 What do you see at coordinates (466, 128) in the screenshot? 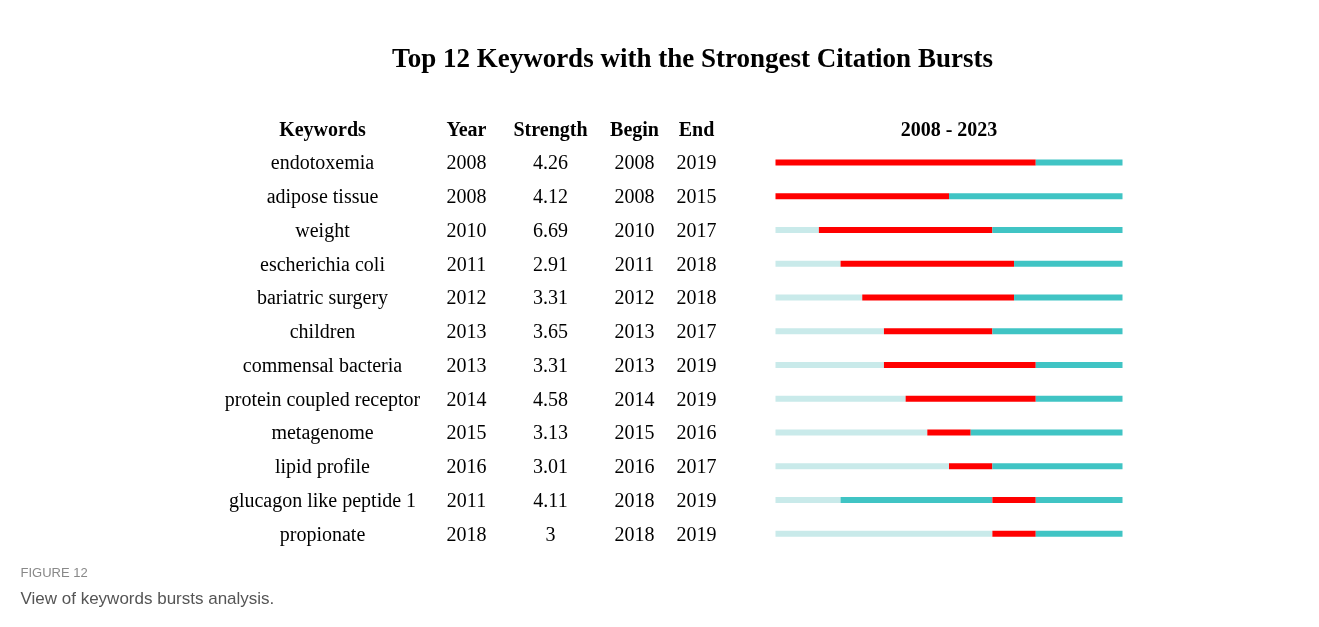
I see `text: Year` at bounding box center [466, 128].